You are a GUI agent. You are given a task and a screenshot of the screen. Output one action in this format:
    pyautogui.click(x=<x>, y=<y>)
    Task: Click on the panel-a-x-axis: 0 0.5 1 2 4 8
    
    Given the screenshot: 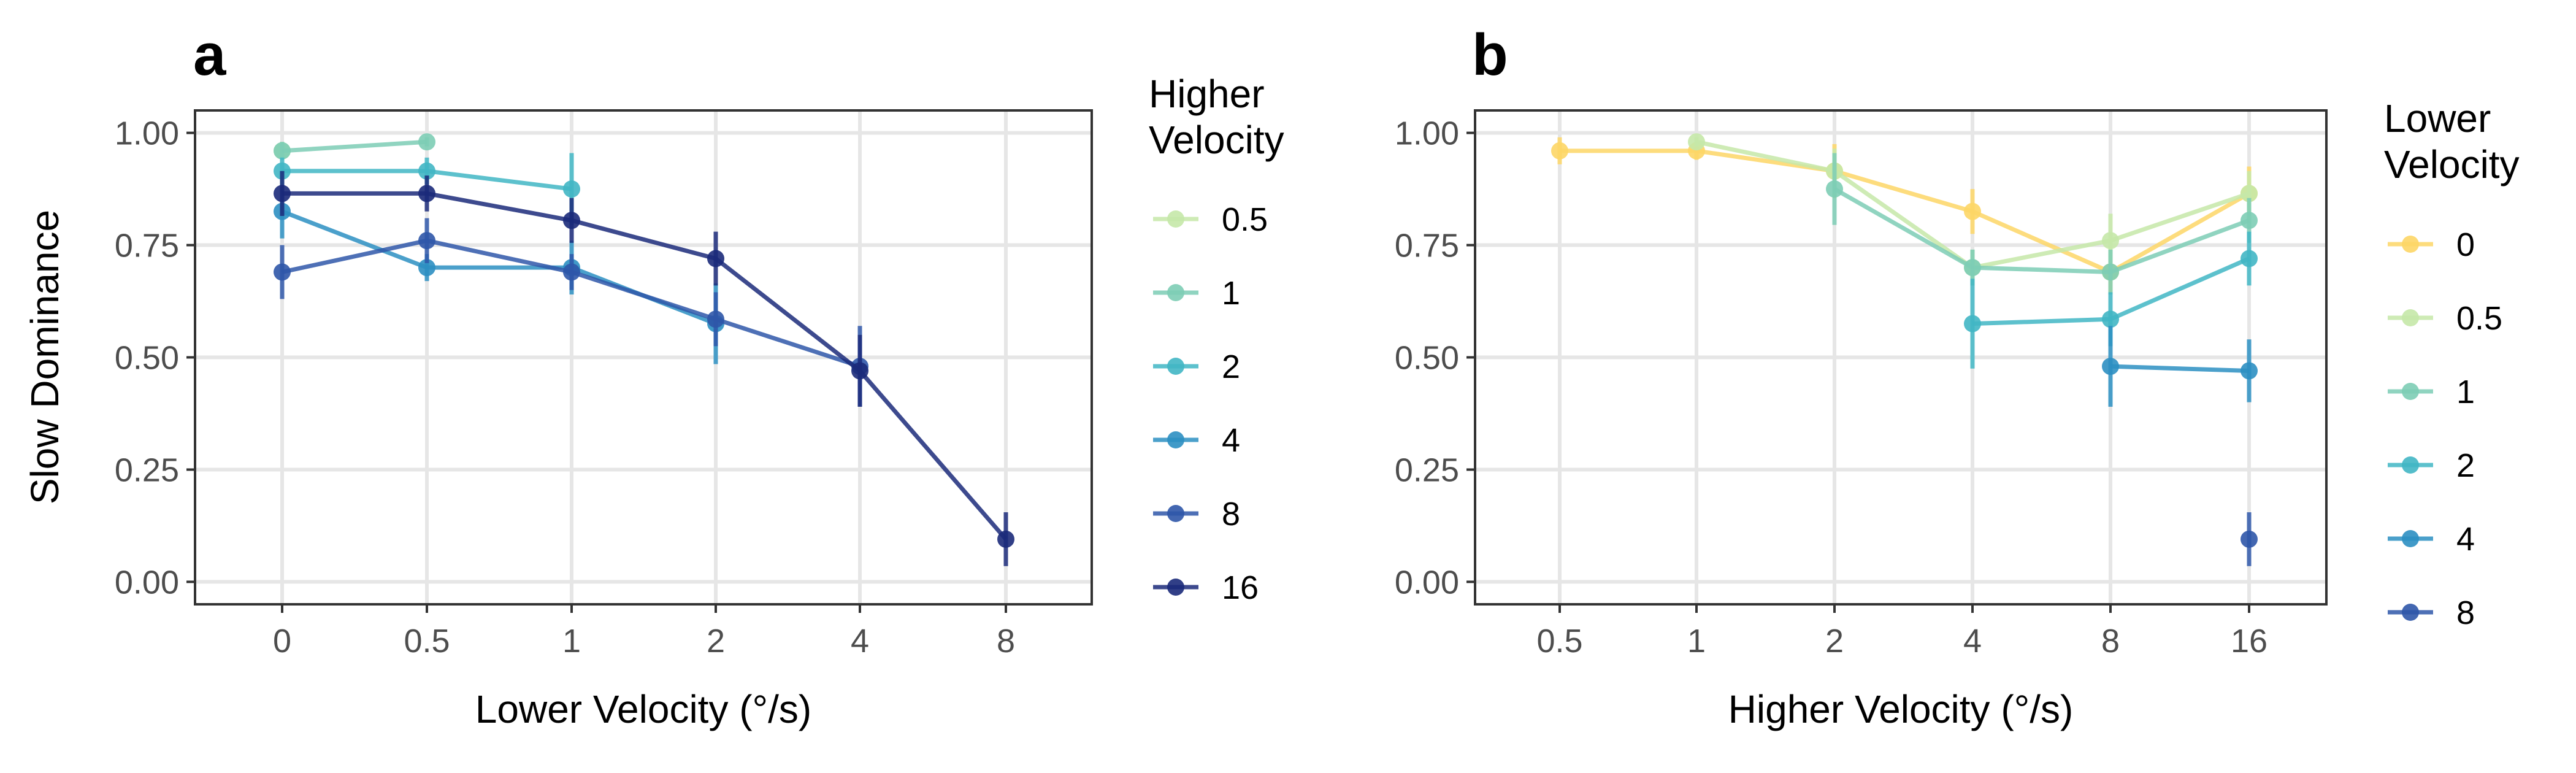 What is the action you would take?
    pyautogui.click(x=644, y=632)
    